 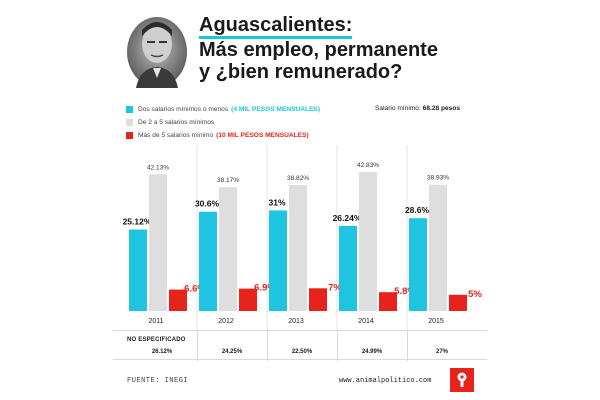 What do you see at coordinates (441, 352) in the screenshot?
I see `not-specified-value: 27%` at bounding box center [441, 352].